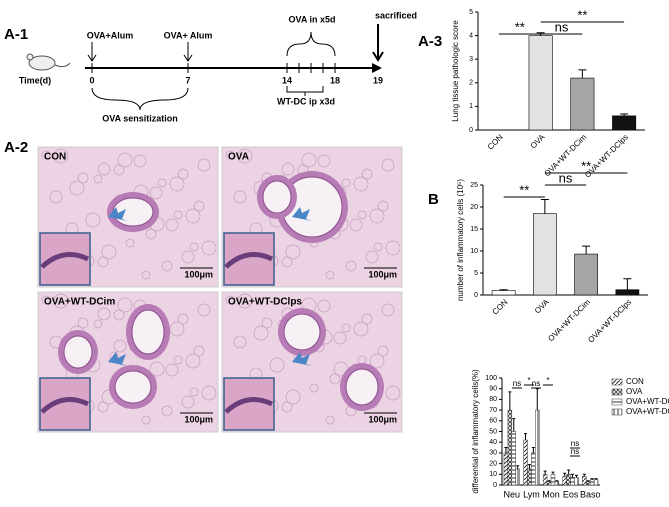 This screenshot has width=669, height=507. What do you see at coordinates (528, 380) in the screenshot?
I see `sig-label: *` at bounding box center [528, 380].